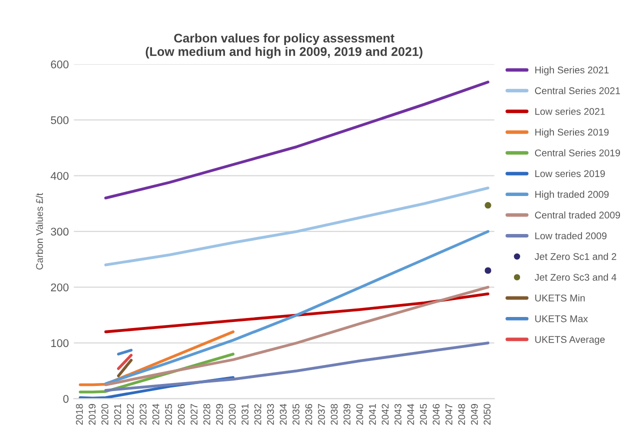 This screenshot has width=642, height=443. What do you see at coordinates (385, 414) in the screenshot?
I see `x-tick-label: 2042` at bounding box center [385, 414].